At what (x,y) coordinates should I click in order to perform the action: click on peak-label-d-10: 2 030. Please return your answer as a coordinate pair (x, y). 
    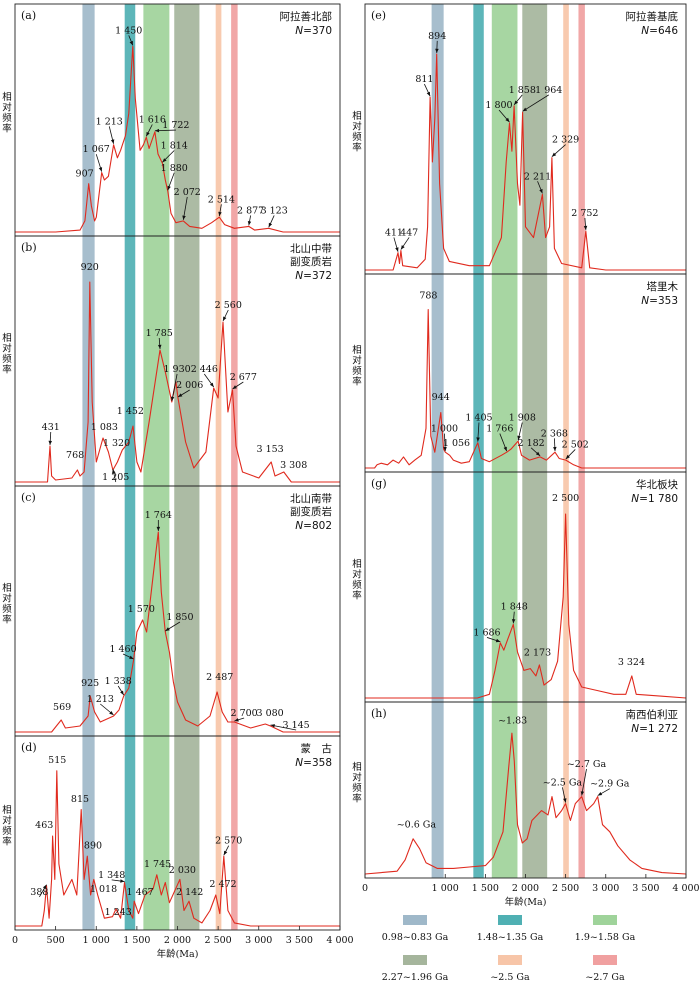
    Looking at the image, I should click on (182, 870).